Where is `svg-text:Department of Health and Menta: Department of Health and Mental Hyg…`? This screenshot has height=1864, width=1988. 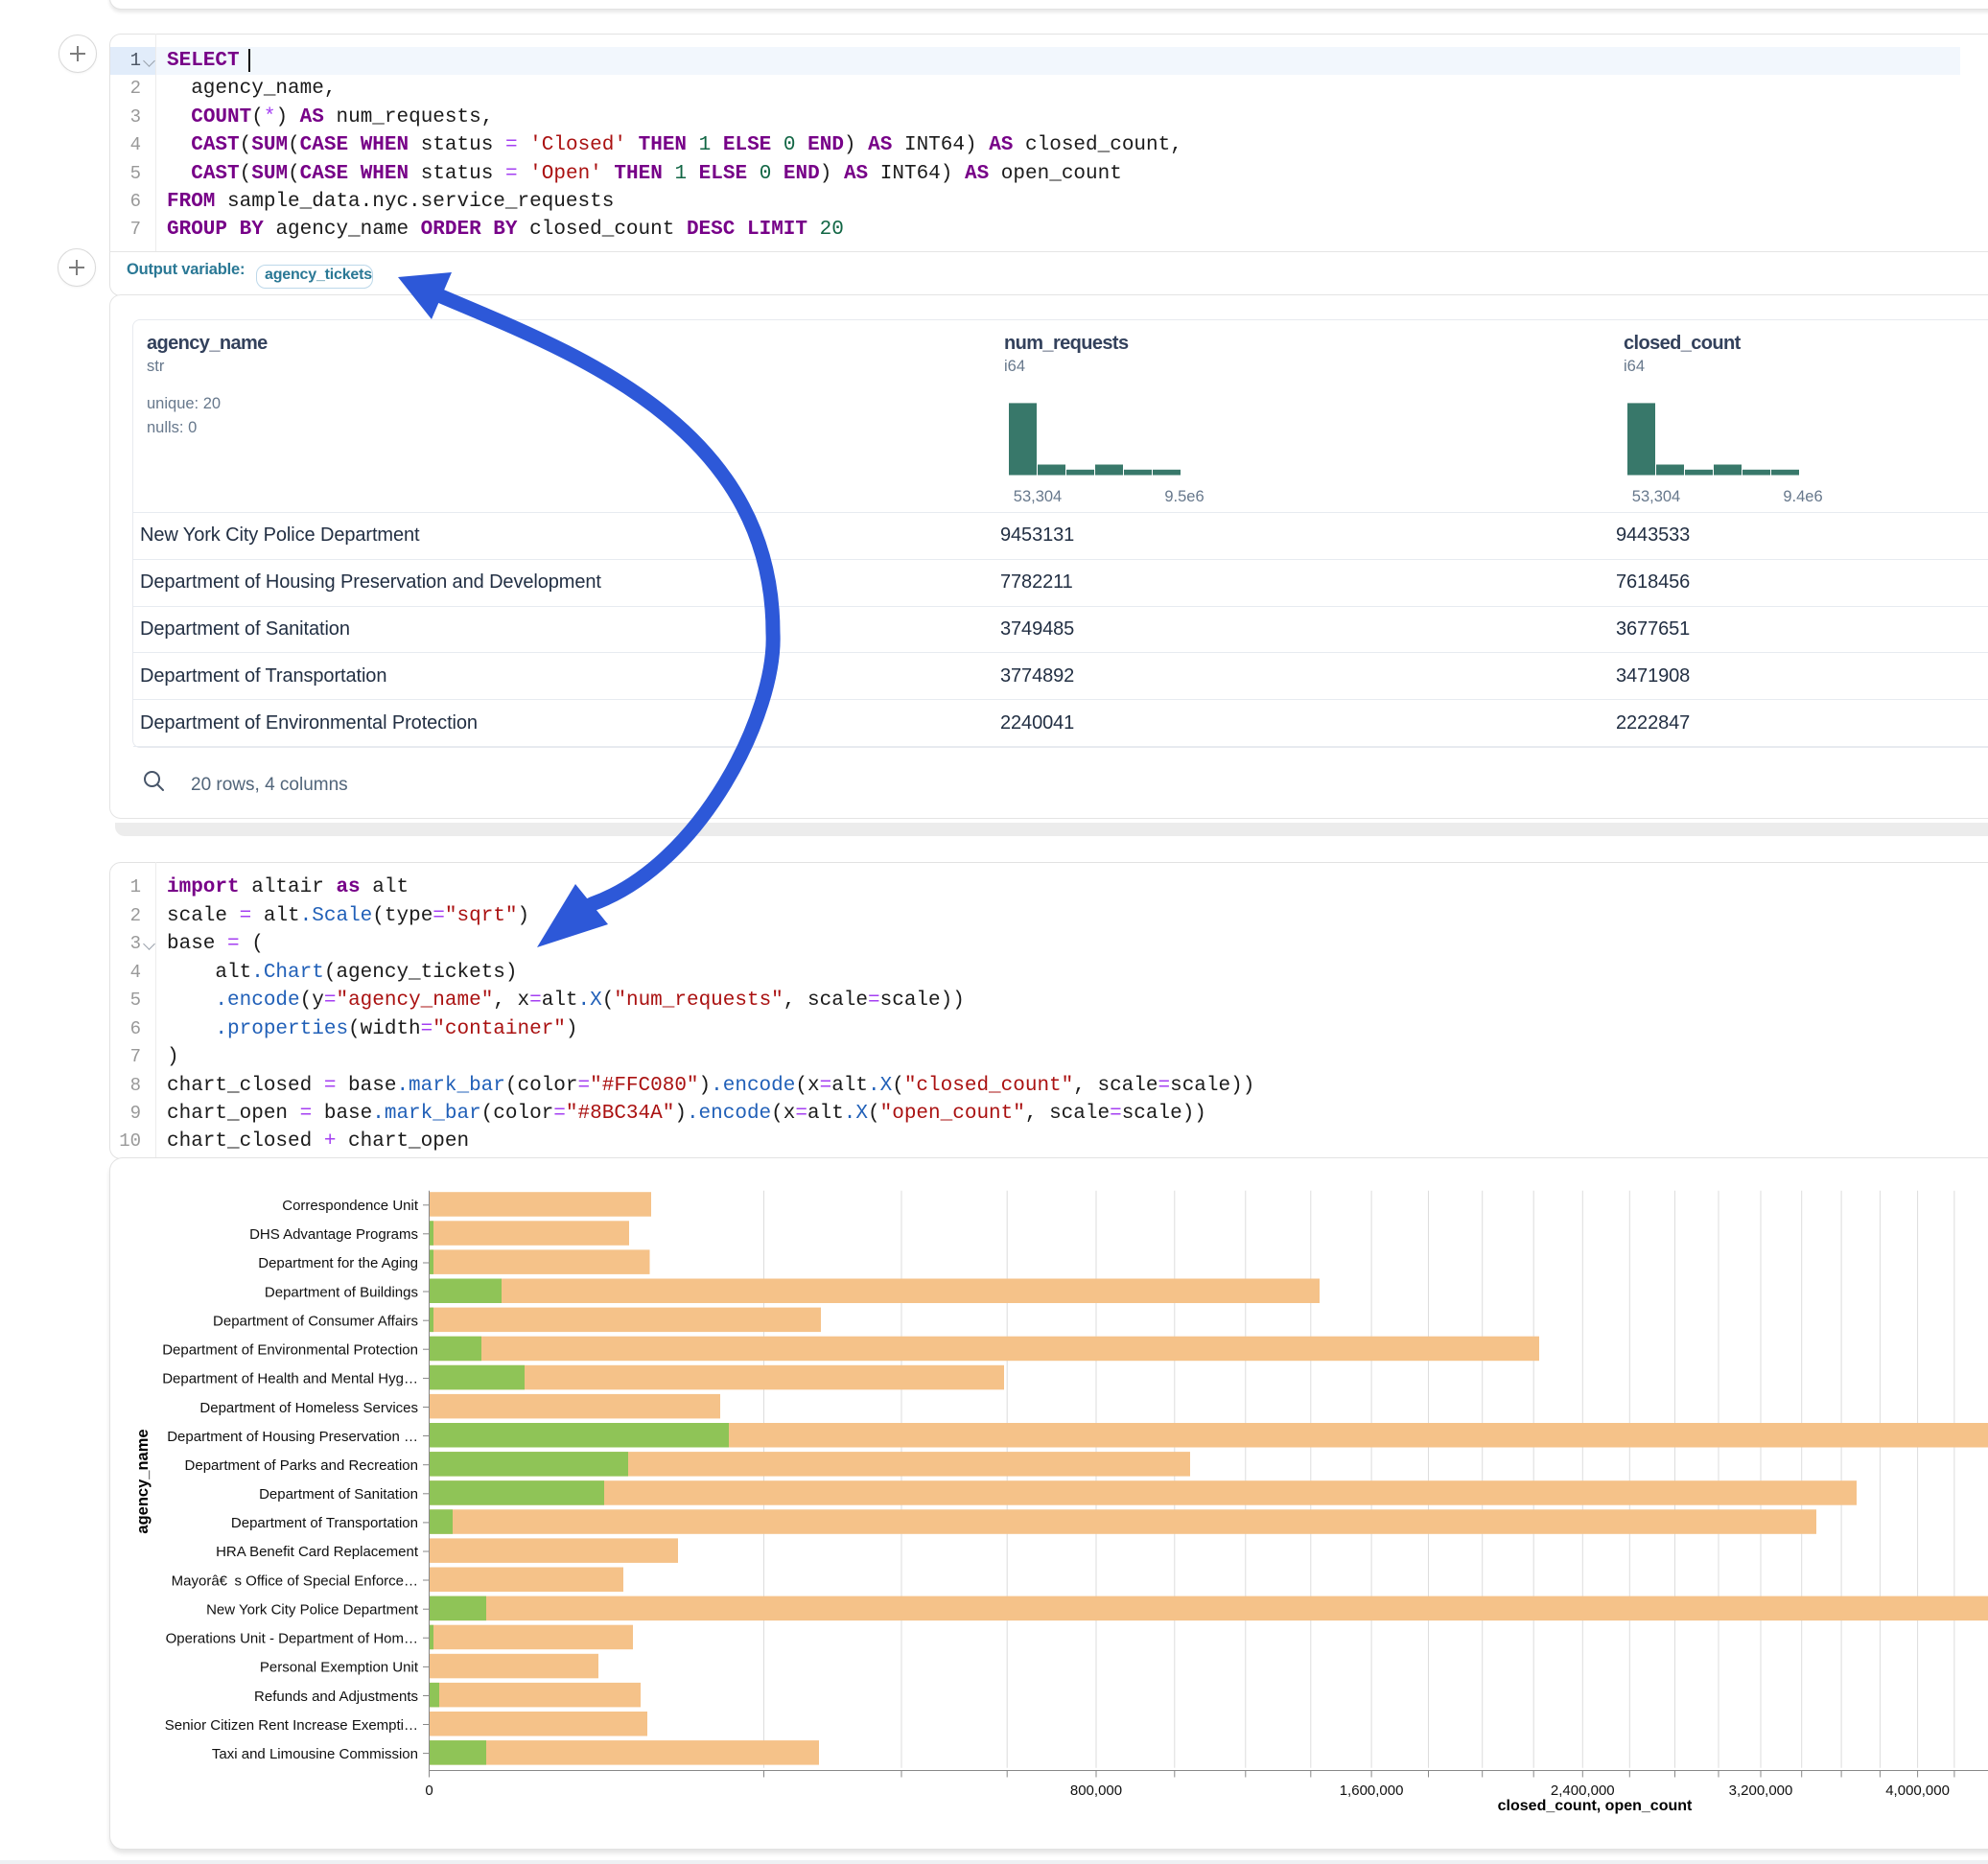
svg-text:Department of Health and Menta: Department of Health and Mental Hyg… is located at coordinates (290, 1379).